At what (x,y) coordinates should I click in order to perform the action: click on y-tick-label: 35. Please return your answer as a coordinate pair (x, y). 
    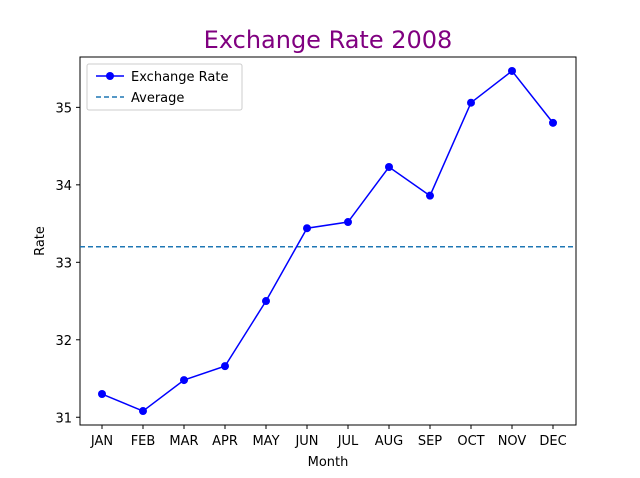
    Looking at the image, I should click on (63, 108).